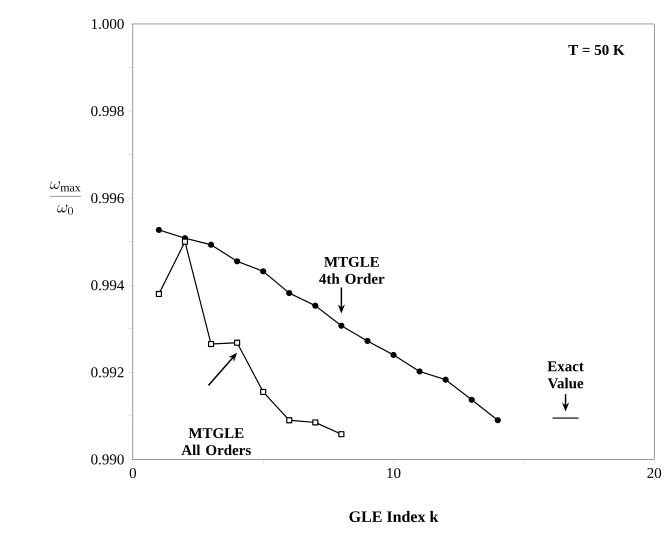 The width and height of the screenshot is (665, 554). Describe the element at coordinates (107, 459) in the screenshot. I see `y-tick-label: 0.990` at that location.